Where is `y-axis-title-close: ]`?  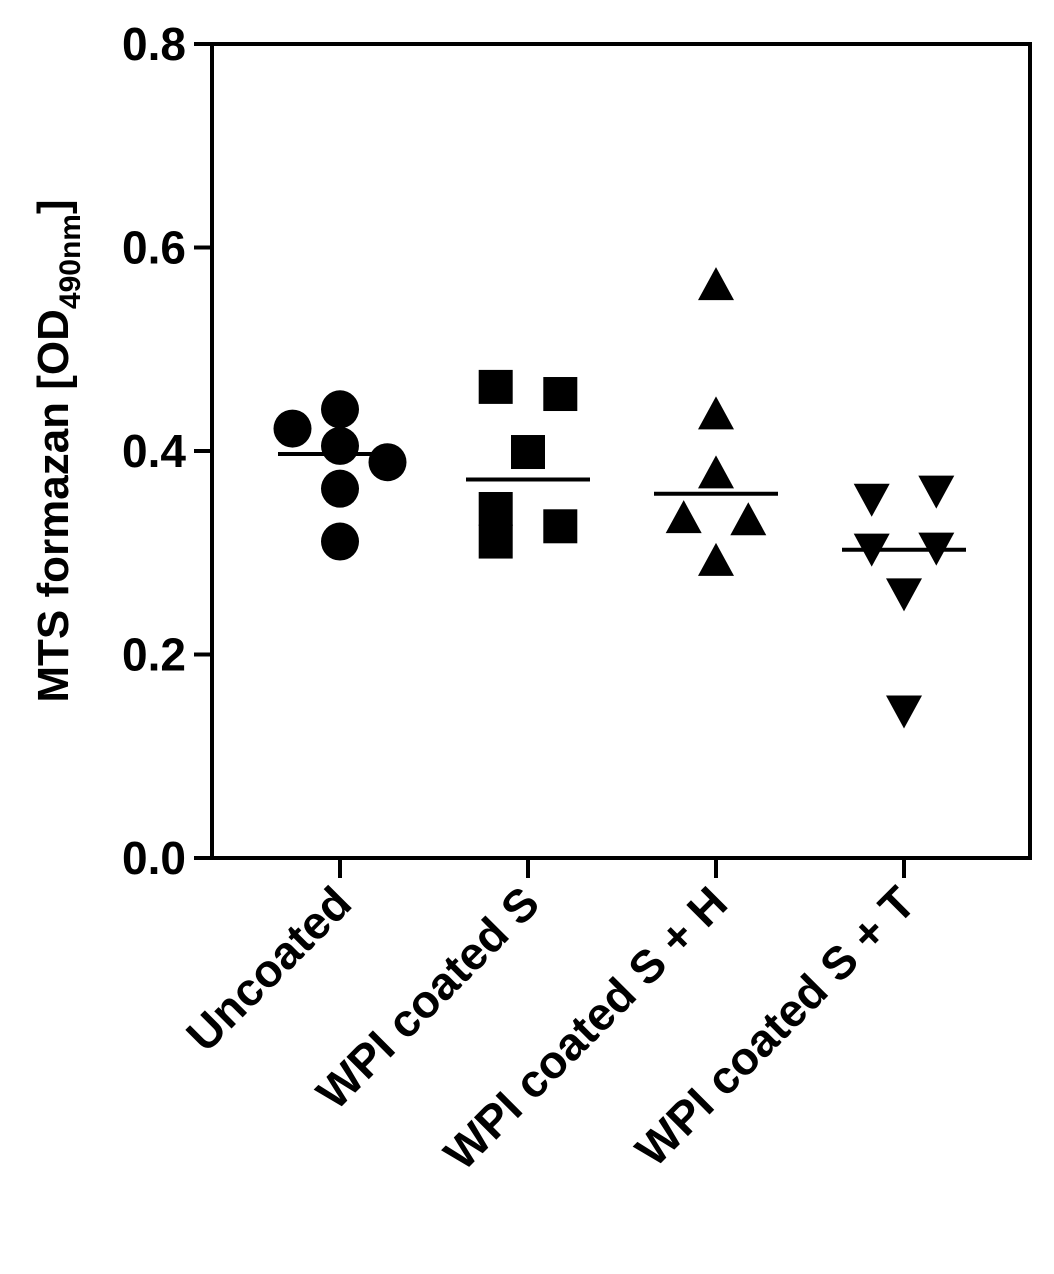 y-axis-title-close: ] is located at coordinates (53, 206).